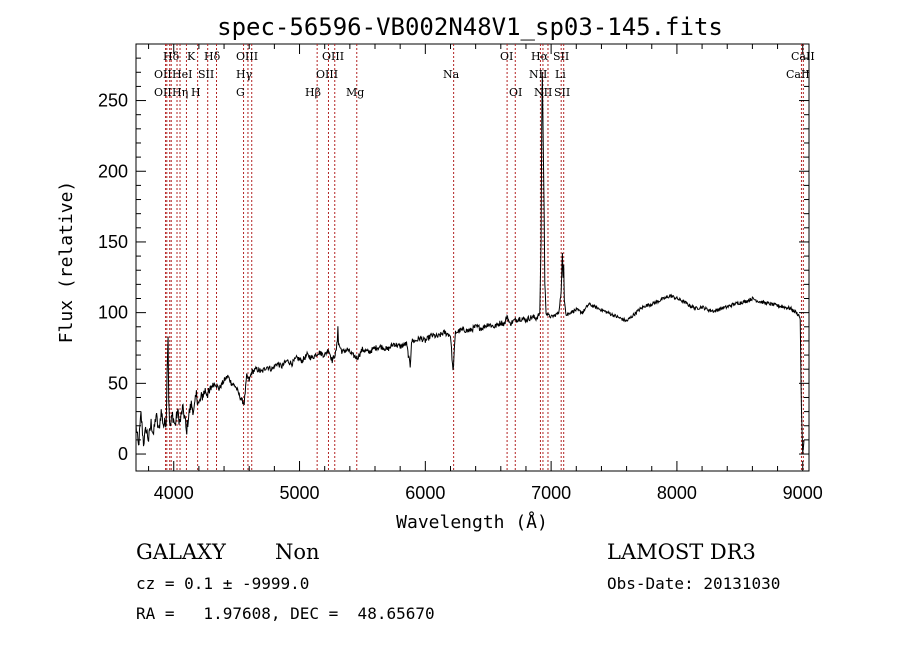 The width and height of the screenshot is (900, 649). I want to click on label-h: H, so click(196, 92).